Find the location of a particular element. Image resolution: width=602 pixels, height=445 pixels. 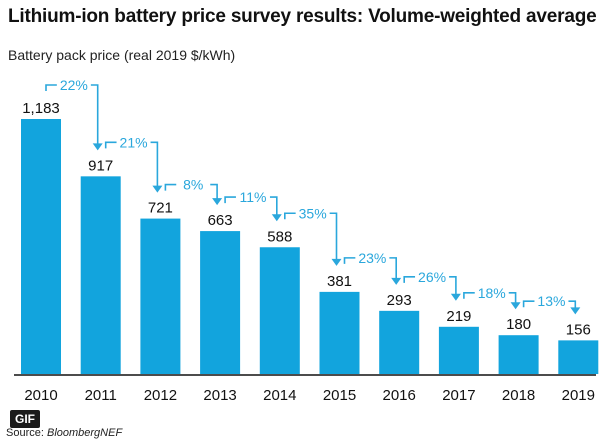

change-2014-2015-label: 35% is located at coordinates (313, 213).